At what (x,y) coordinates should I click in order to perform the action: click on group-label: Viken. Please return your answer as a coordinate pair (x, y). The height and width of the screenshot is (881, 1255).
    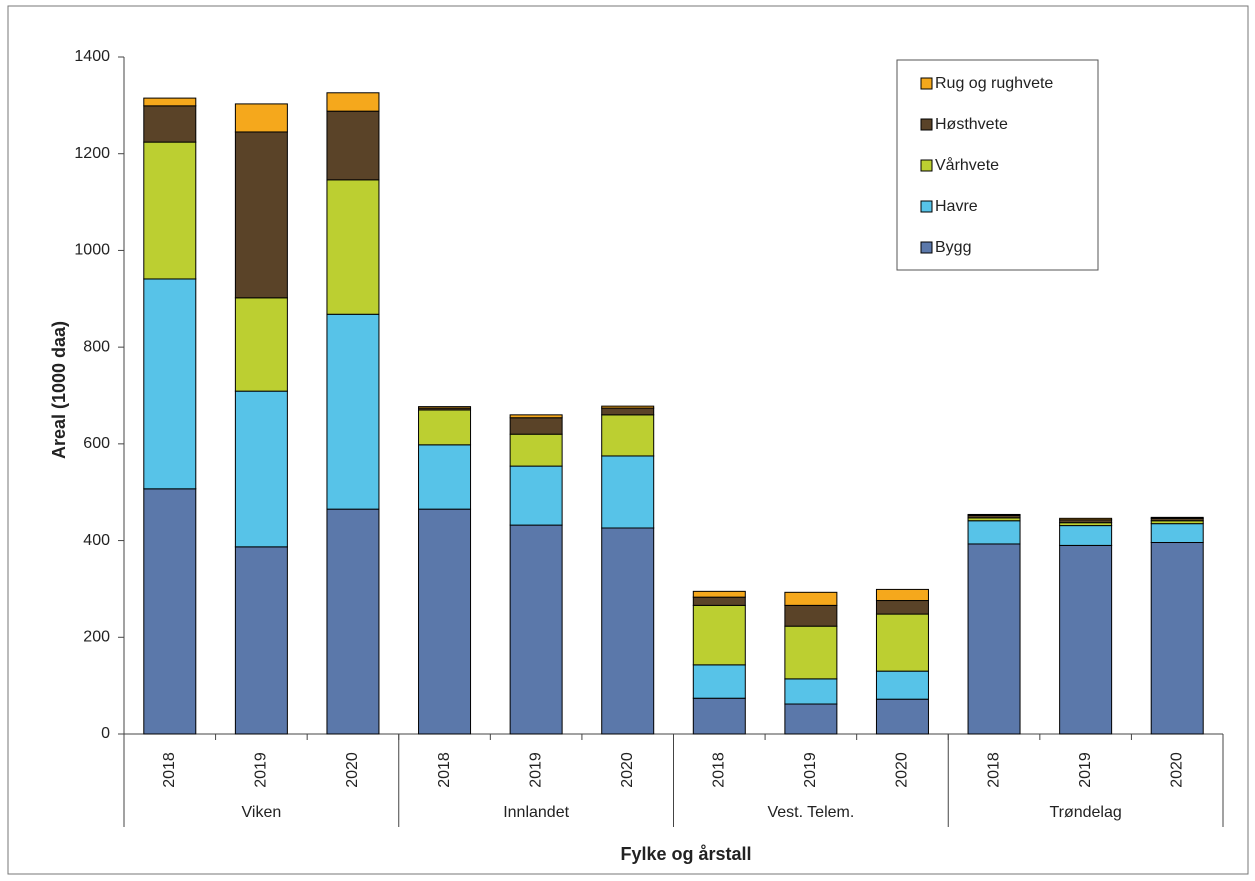
    Looking at the image, I should click on (262, 812).